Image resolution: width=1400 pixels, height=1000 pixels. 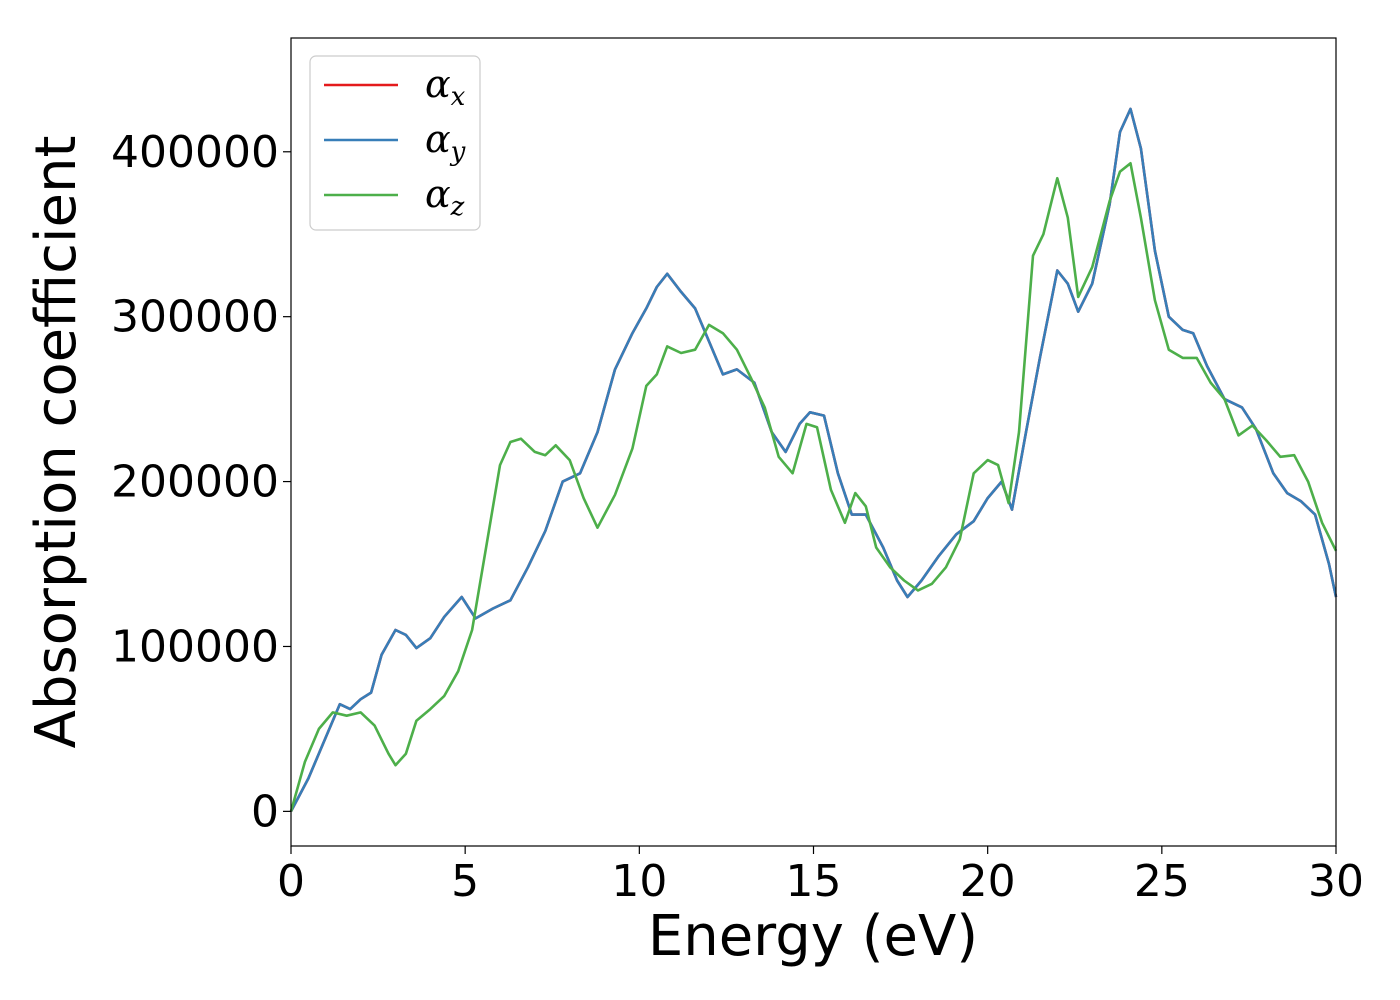 I want to click on y-axis-ticks: 0 100000 200000 300000 400000, so click(x=201, y=482).